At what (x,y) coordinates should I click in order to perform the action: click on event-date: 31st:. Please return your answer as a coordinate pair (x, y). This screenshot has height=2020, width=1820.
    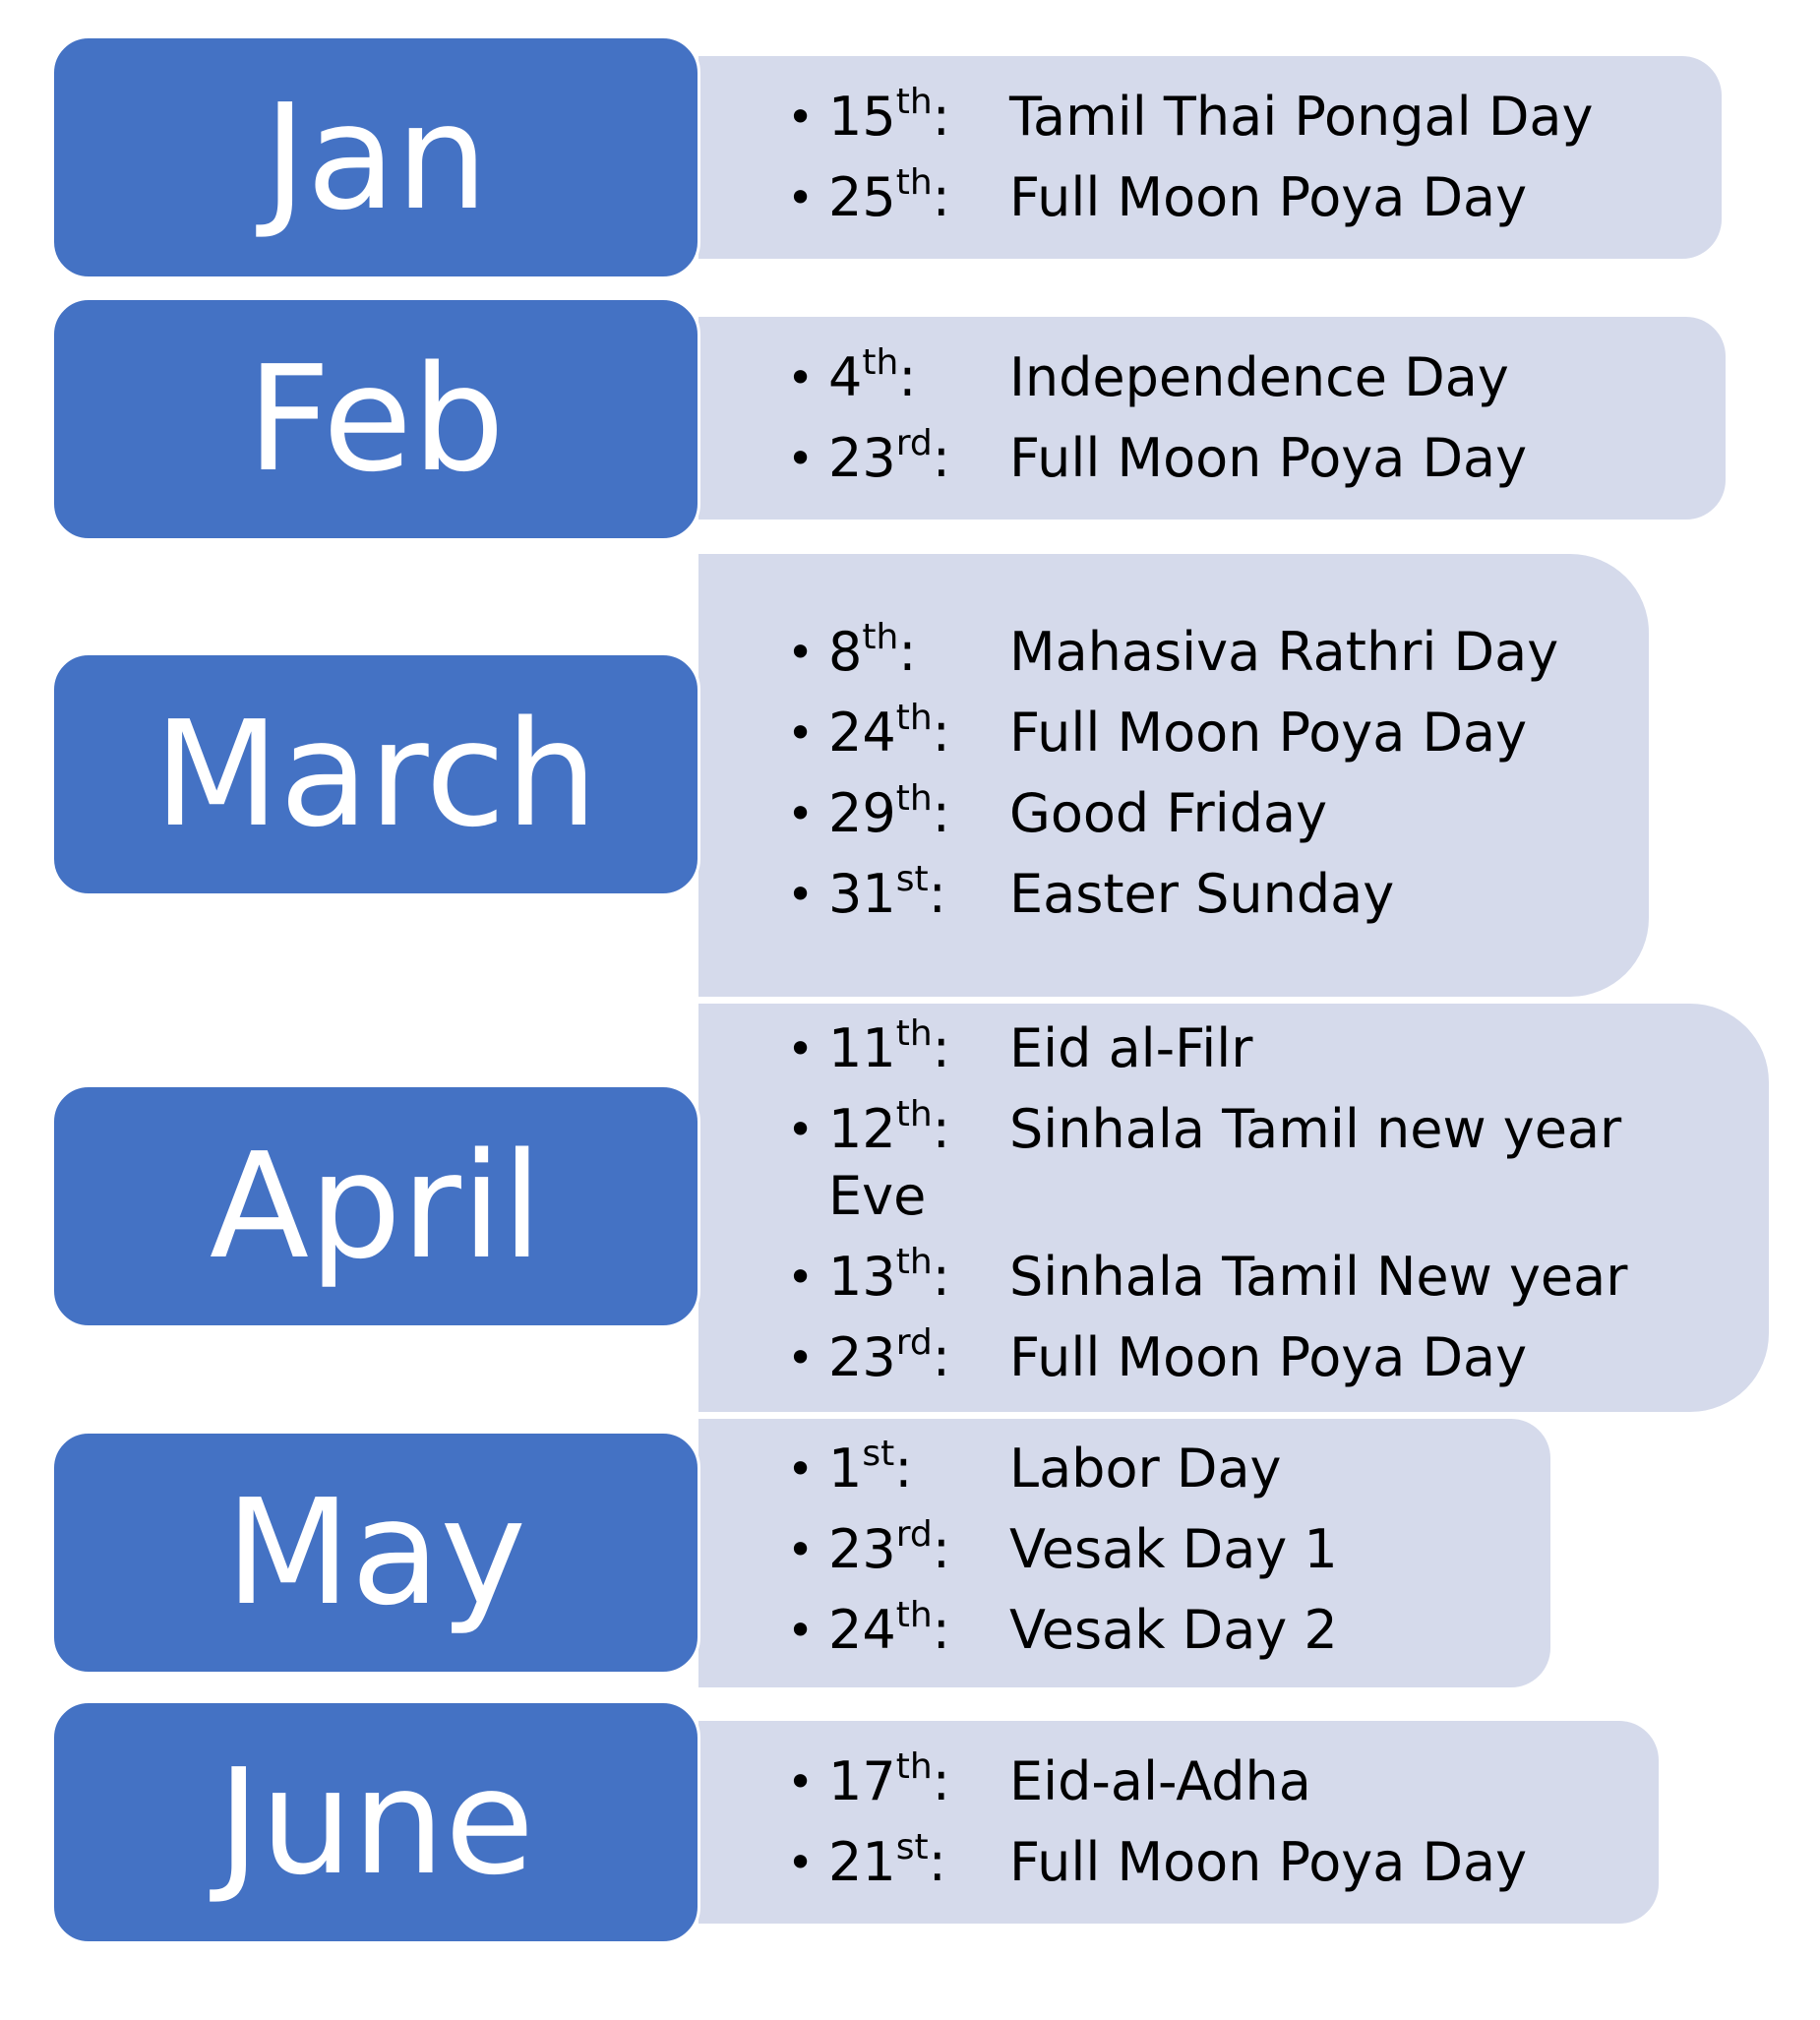
    Looking at the image, I should click on (887, 892).